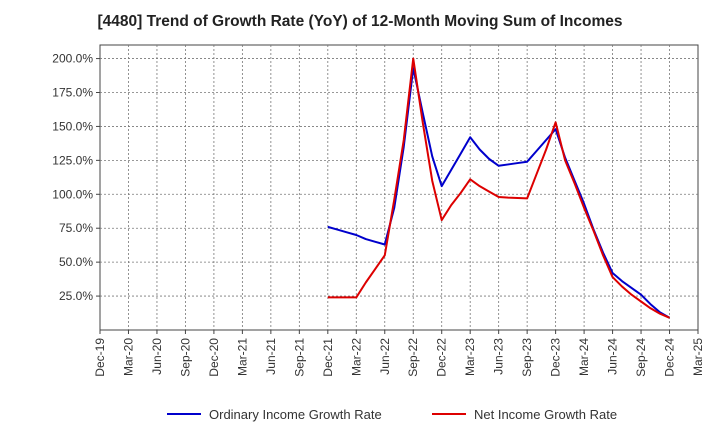 The height and width of the screenshot is (440, 720). Describe the element at coordinates (356, 357) in the screenshot. I see `x-tick-label: Mar-22` at that location.